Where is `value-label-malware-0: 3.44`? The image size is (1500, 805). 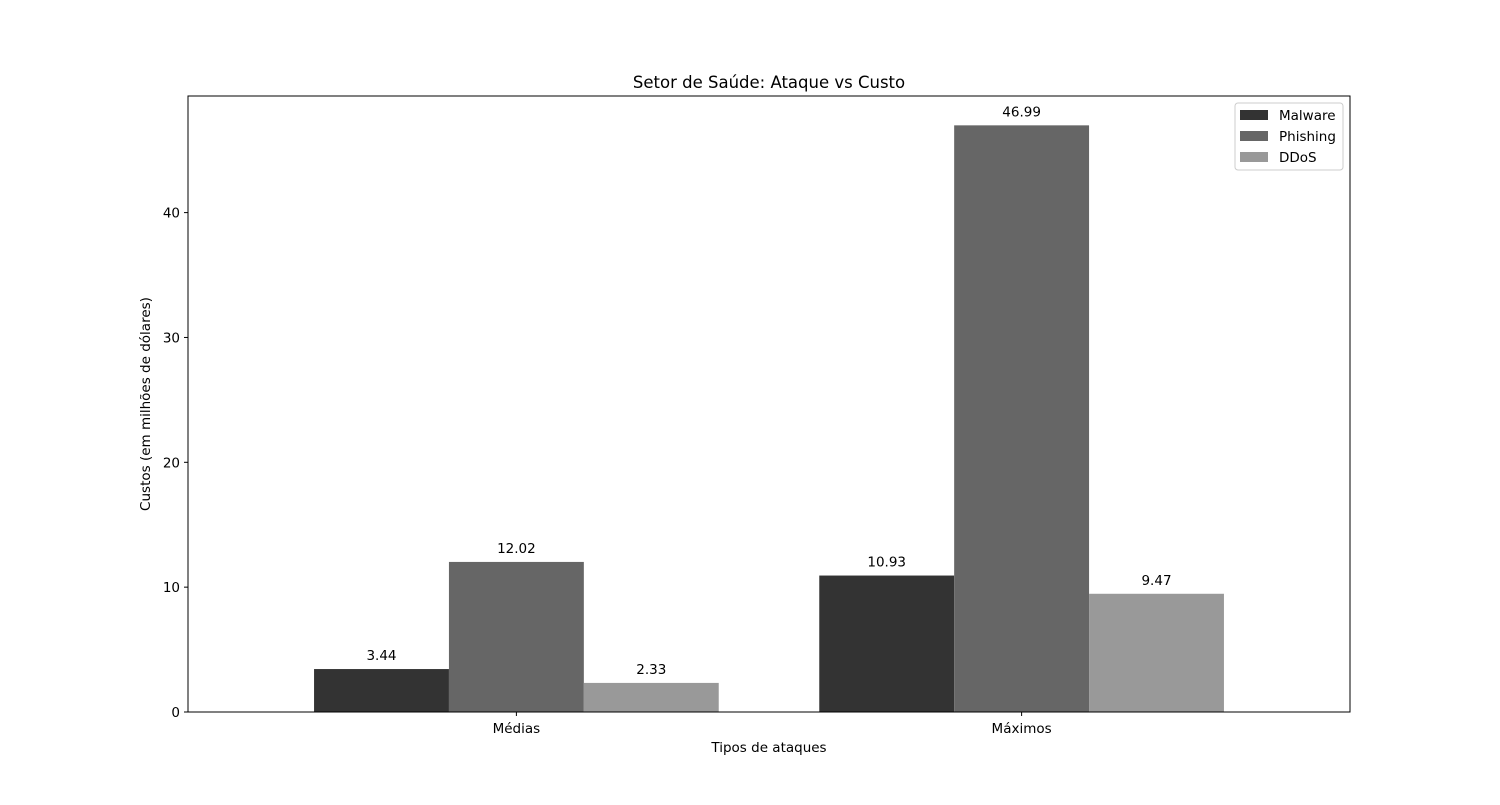
value-label-malware-0: 3.44 is located at coordinates (381, 656).